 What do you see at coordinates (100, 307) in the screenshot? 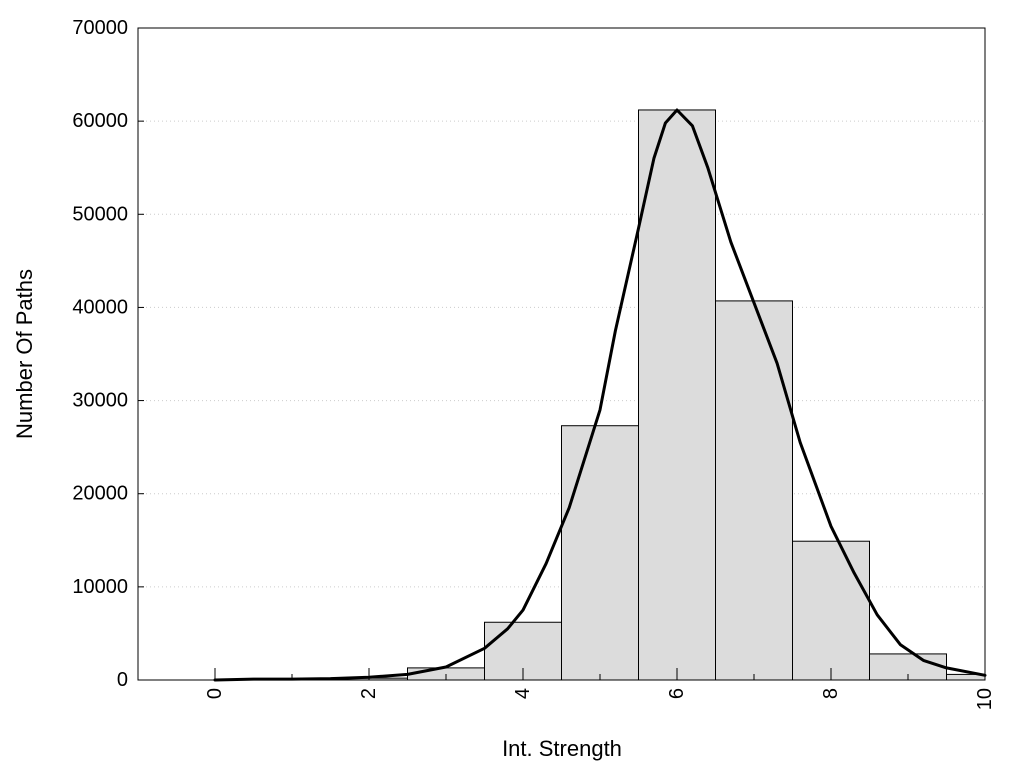
I see `y-tick-label-4: 40000` at bounding box center [100, 307].